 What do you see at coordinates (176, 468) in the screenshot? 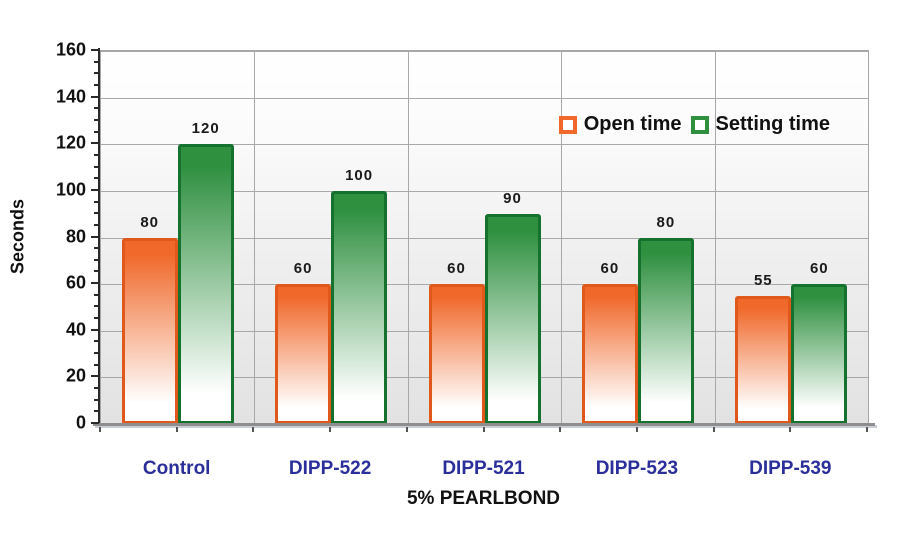
I see `category-label-control: Control` at bounding box center [176, 468].